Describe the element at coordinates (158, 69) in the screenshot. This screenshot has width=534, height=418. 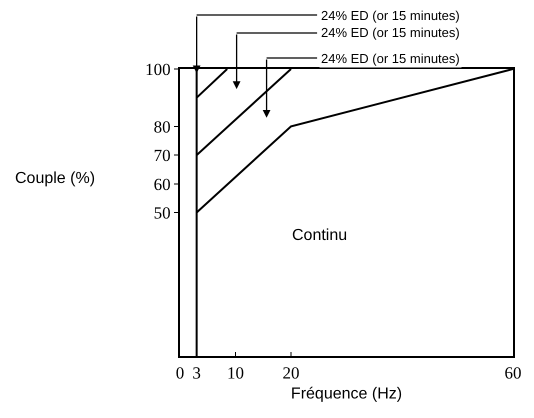
I see `y-tick-label: 100` at that location.